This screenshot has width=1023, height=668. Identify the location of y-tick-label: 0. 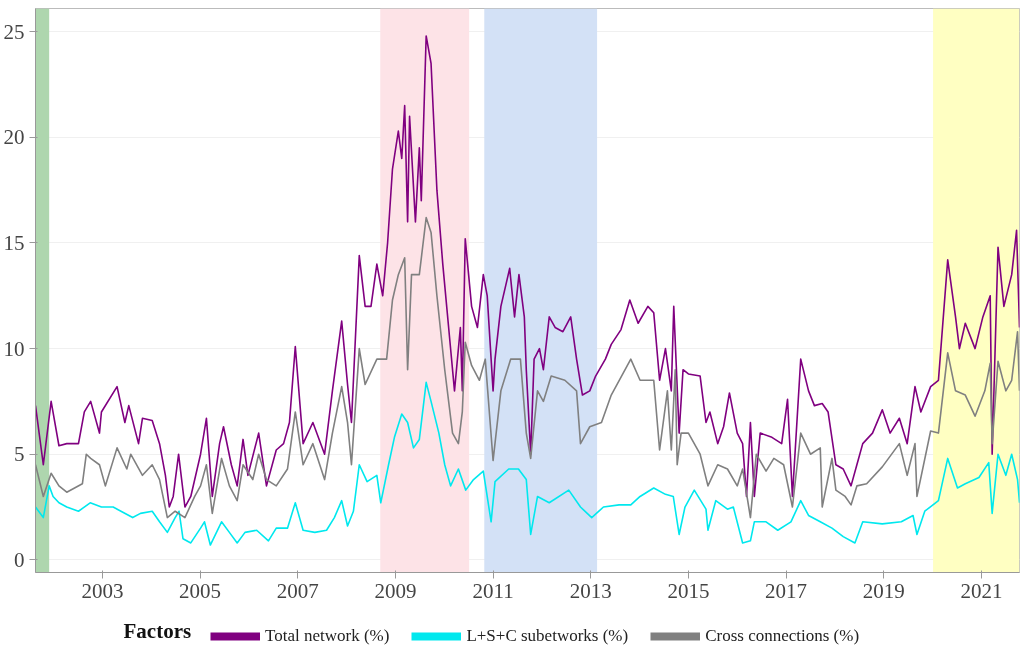
(19, 559).